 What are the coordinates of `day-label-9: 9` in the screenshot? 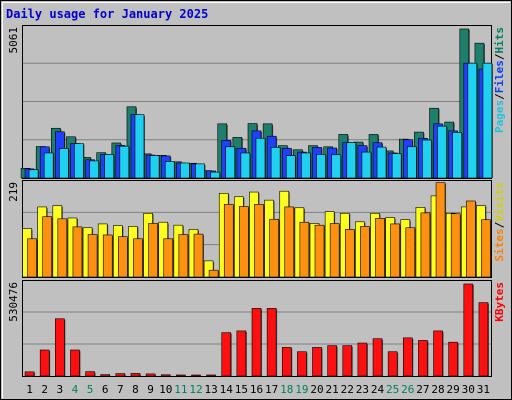 It's located at (150, 389).